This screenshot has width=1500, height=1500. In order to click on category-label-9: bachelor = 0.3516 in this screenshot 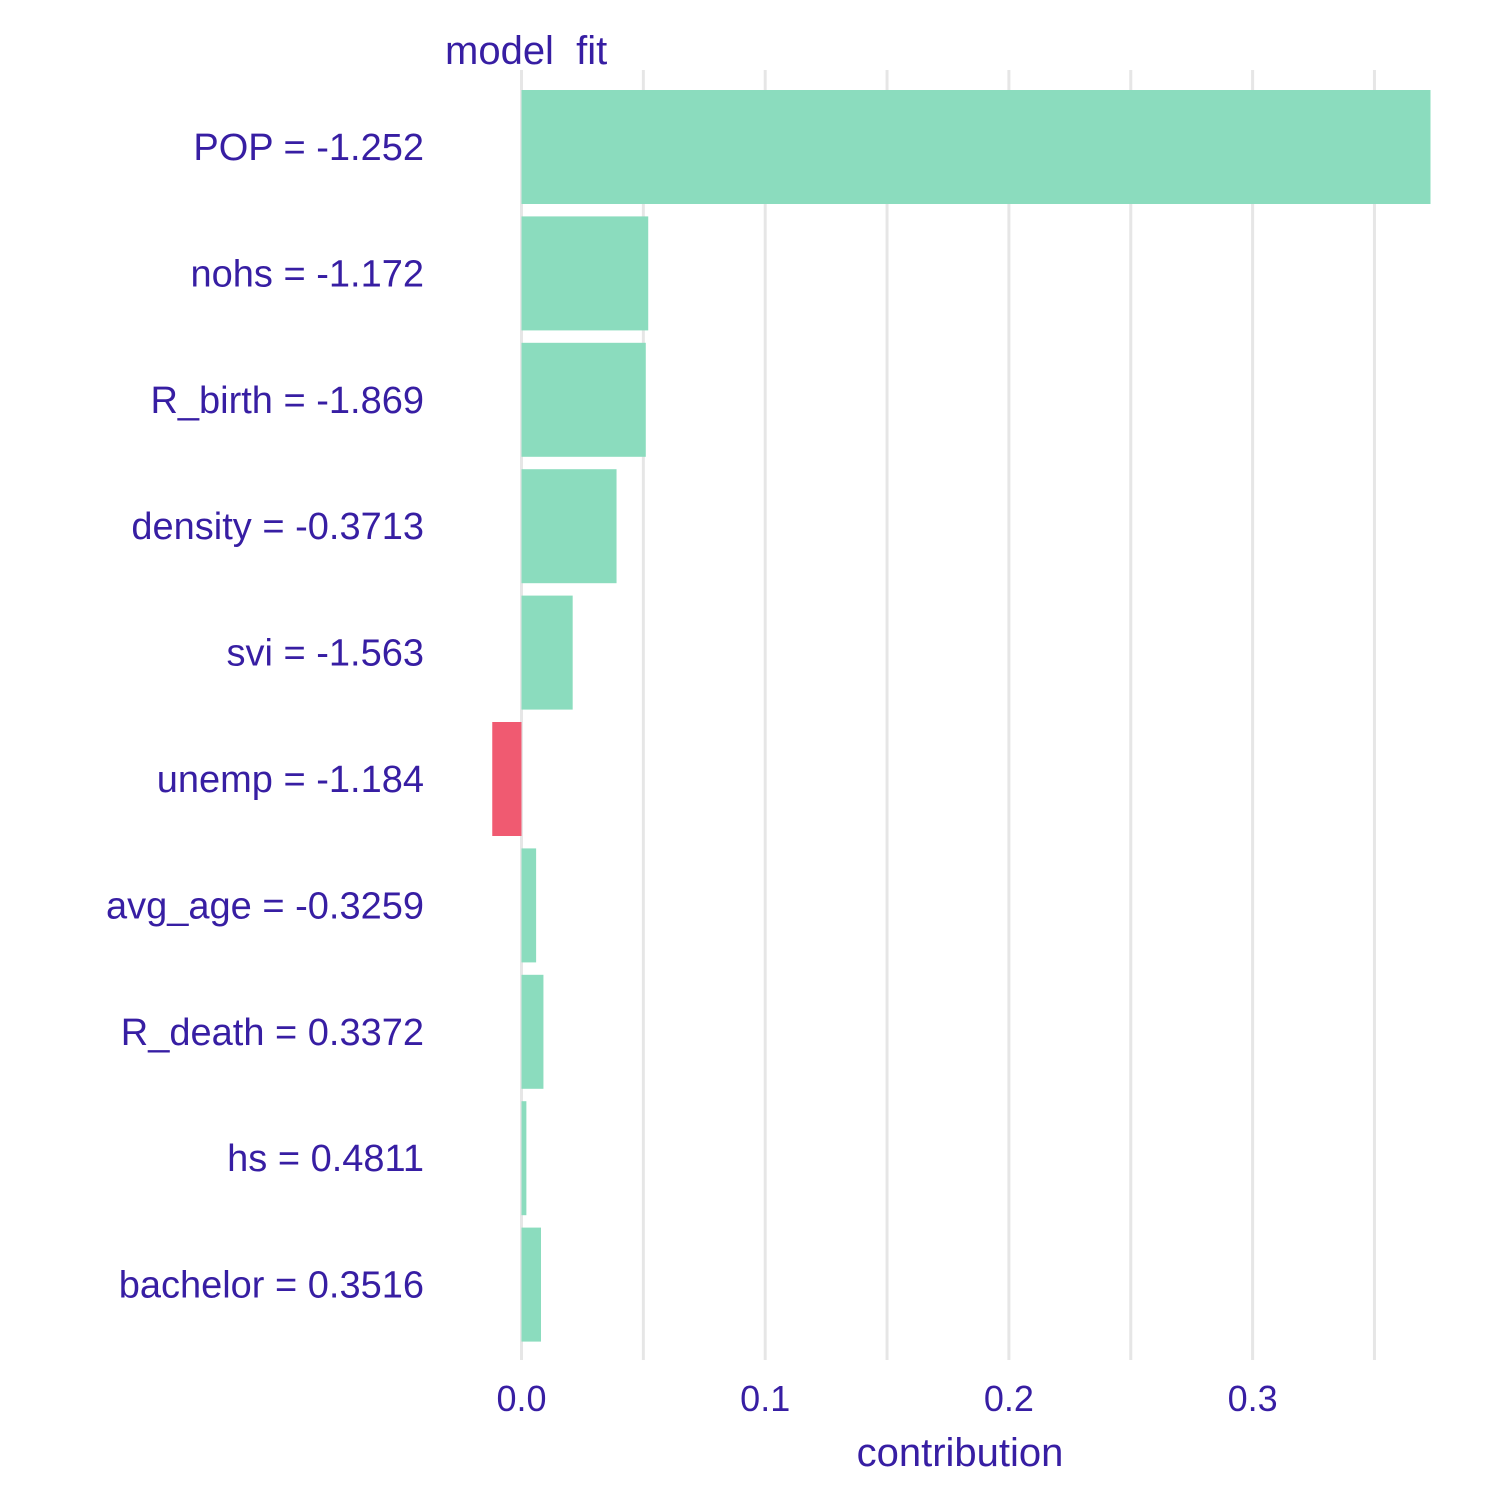, I will do `click(271, 1286)`.